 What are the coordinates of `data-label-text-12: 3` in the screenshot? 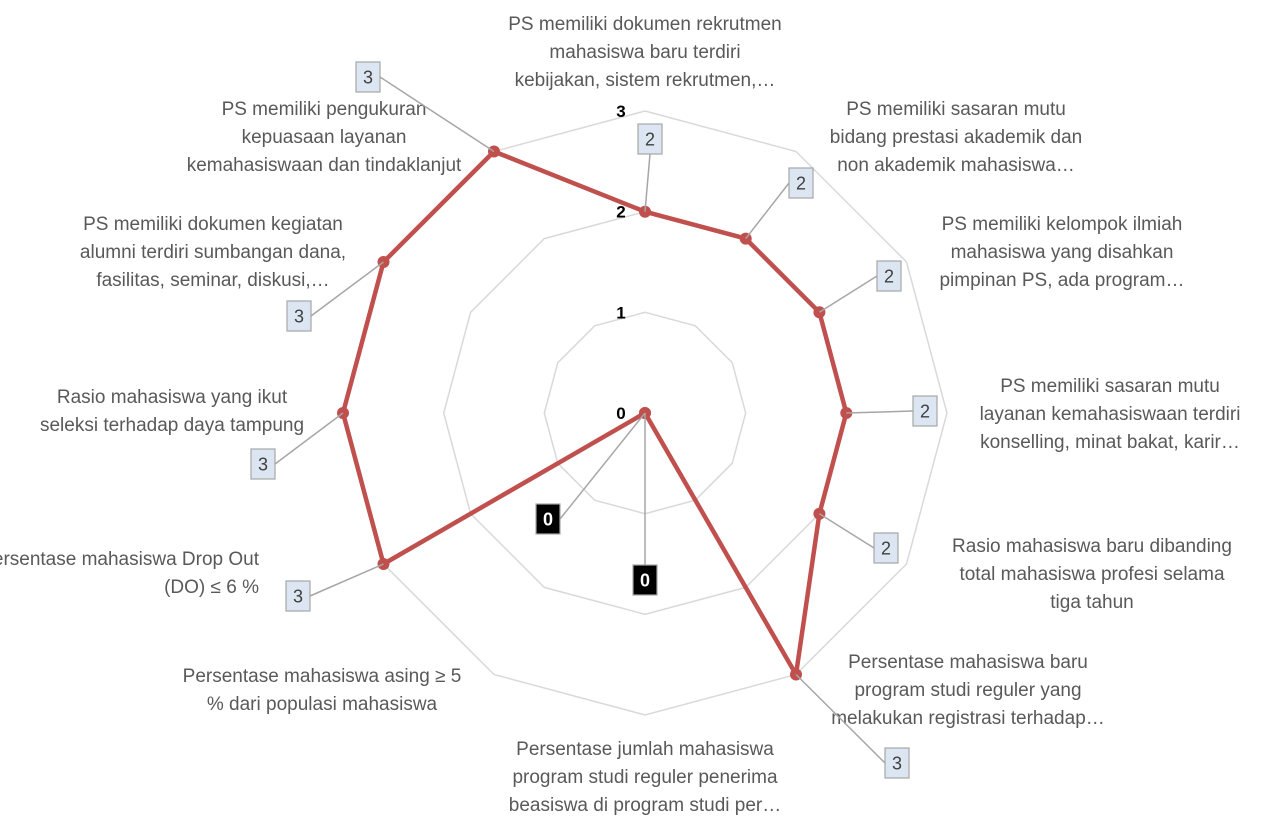 It's located at (368, 78).